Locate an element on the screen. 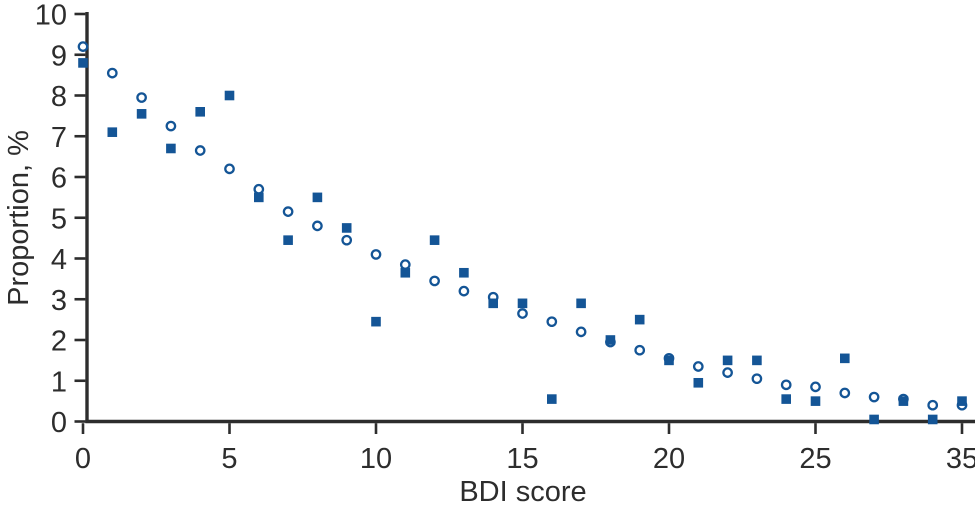 Image resolution: width=975 pixels, height=512 pixels. x-tick-label: 15 is located at coordinates (522, 459).